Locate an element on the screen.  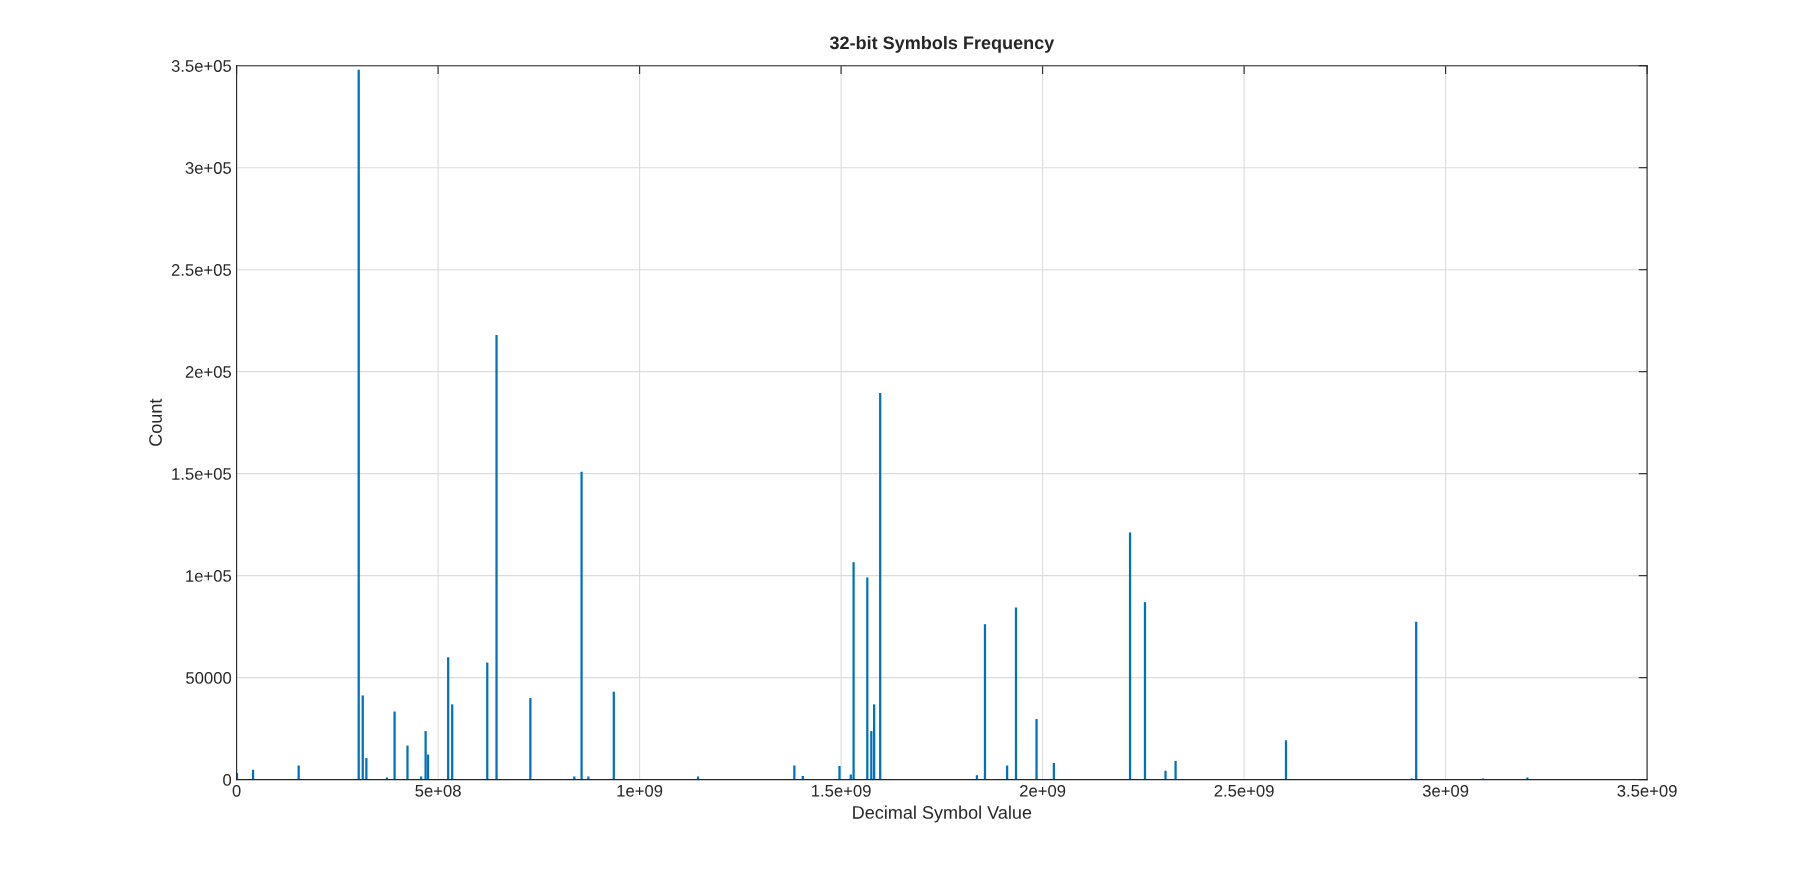
y-tick-label: 2.5e+05 is located at coordinates (201, 270).